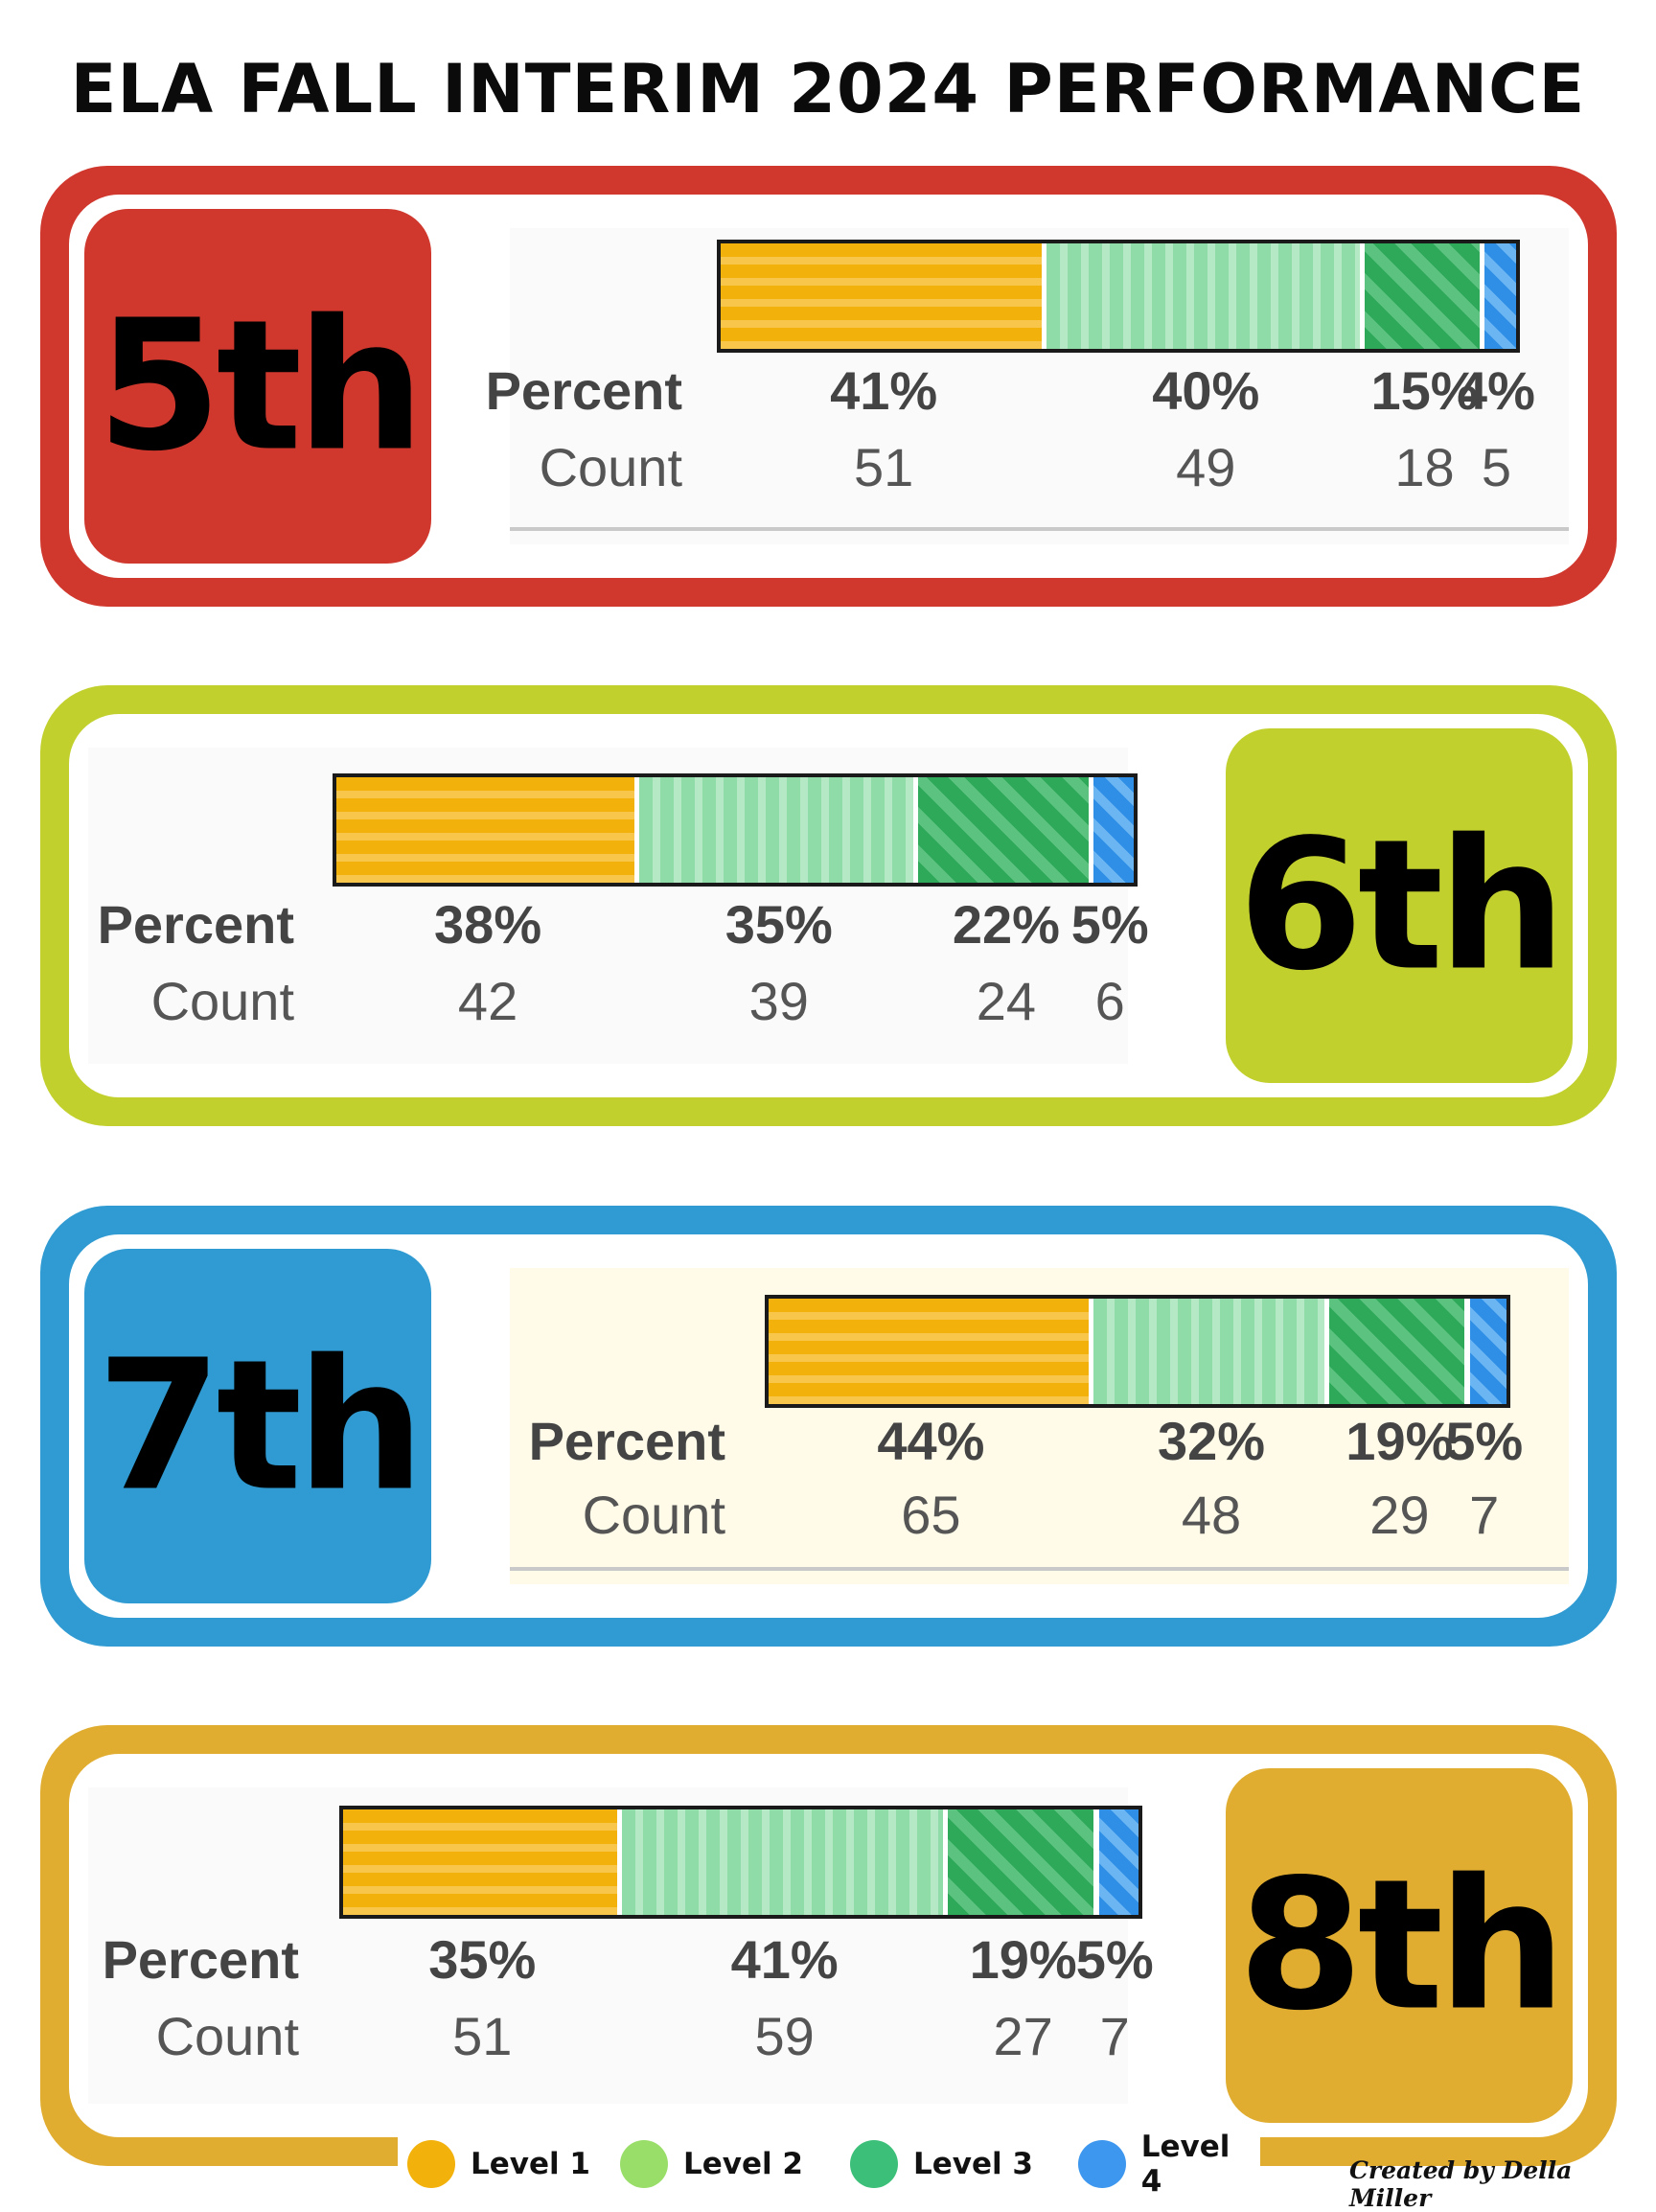 The width and height of the screenshot is (1656, 2212). What do you see at coordinates (1109, 925) in the screenshot?
I see `grade-6-percent-level-4: 5%` at bounding box center [1109, 925].